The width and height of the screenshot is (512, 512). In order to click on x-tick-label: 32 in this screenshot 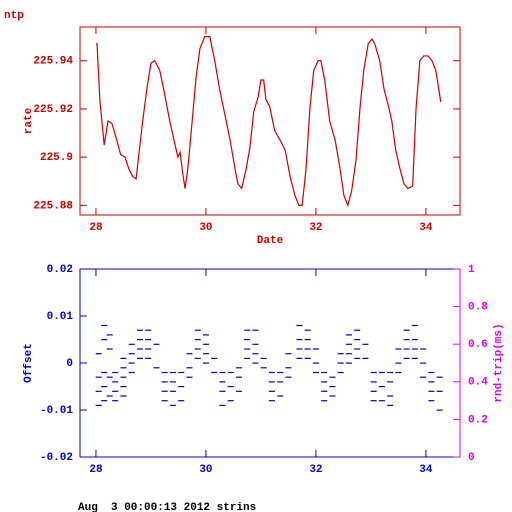, I will do `click(315, 228)`.